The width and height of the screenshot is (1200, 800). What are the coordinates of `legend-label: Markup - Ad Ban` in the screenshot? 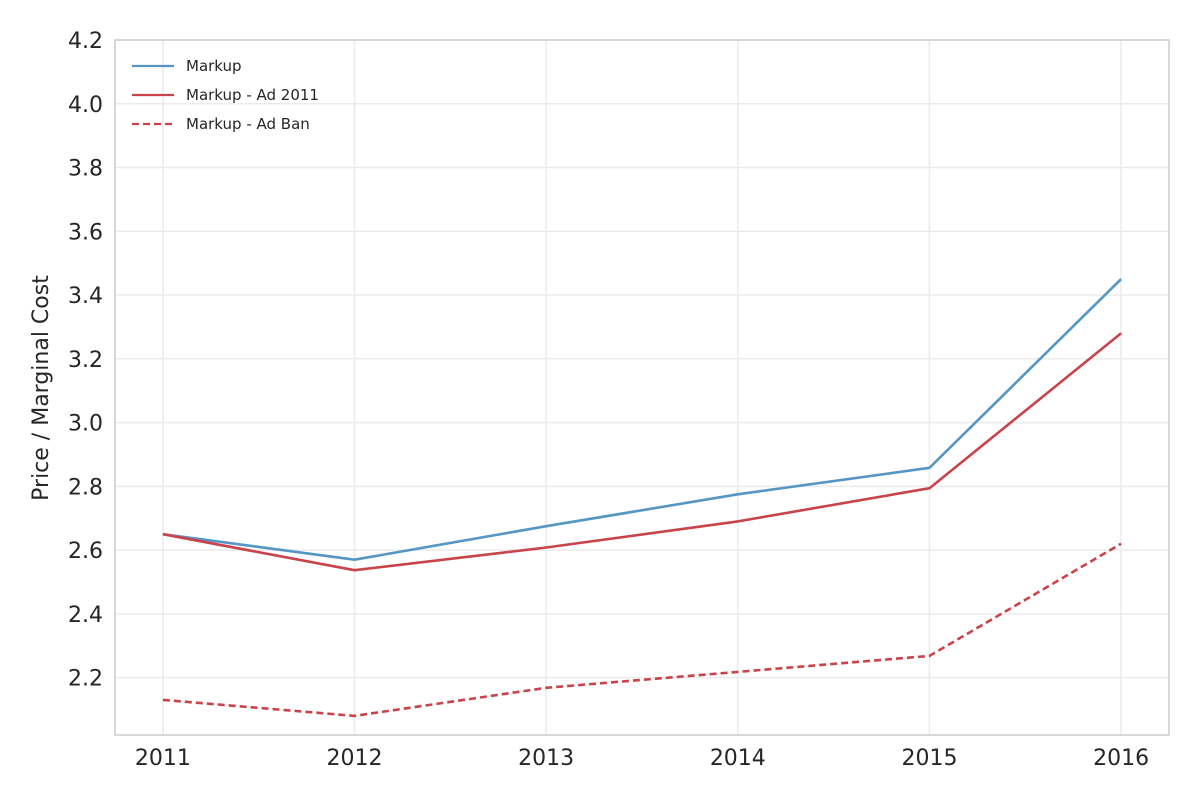 It's located at (248, 124).